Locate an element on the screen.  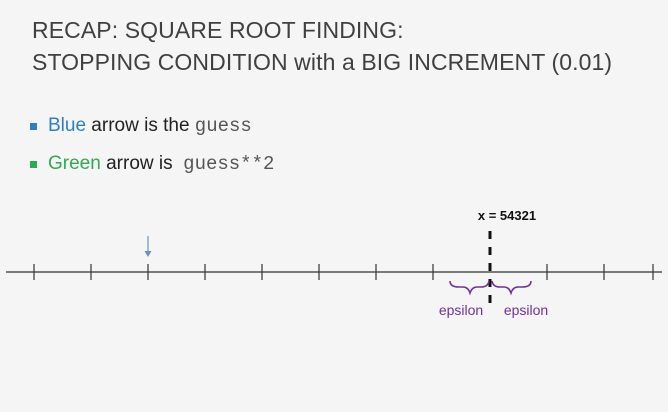
bullet-text: arrow is is located at coordinates (142, 163).